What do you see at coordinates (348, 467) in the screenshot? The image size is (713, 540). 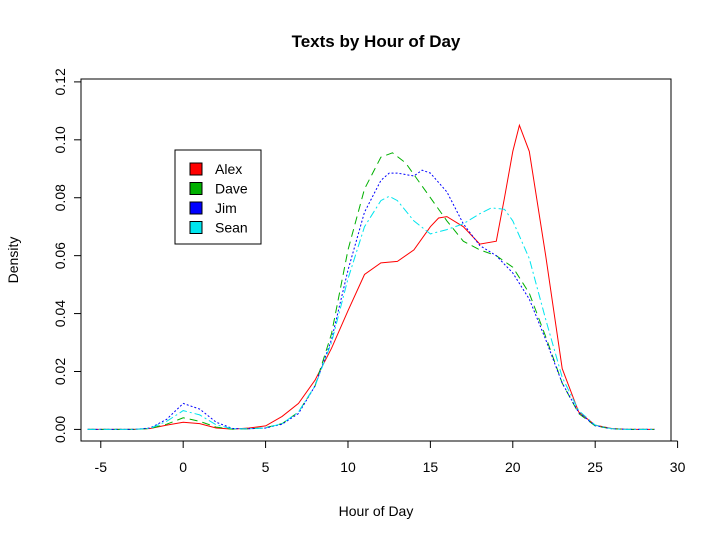 I see `x-tick-label: 10` at bounding box center [348, 467].